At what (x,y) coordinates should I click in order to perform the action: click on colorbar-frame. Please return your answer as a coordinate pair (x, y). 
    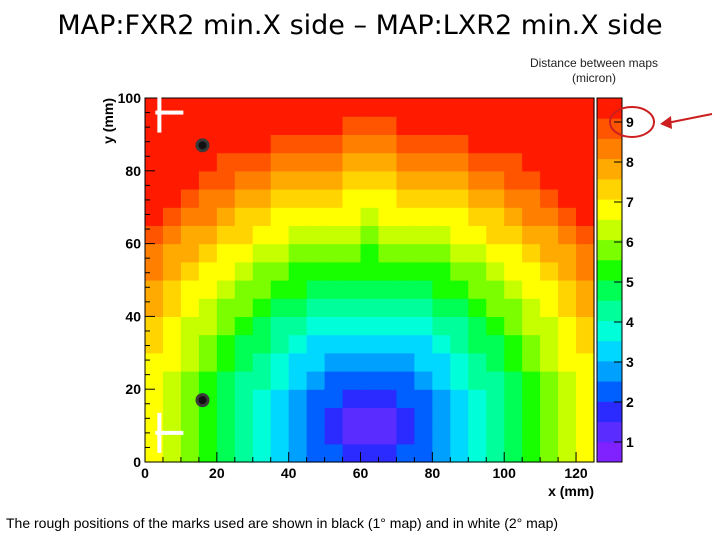
    Looking at the image, I should click on (609, 280).